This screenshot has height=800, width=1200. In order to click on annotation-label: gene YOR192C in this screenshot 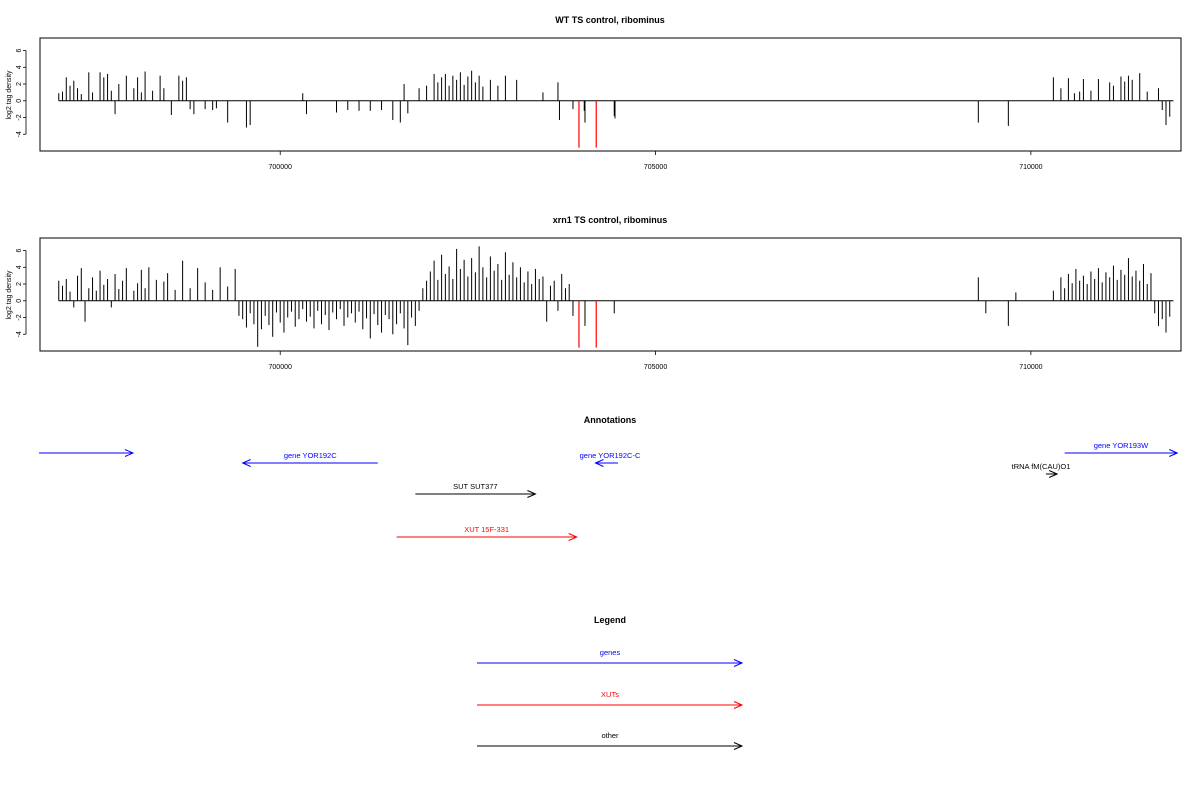, I will do `click(310, 455)`.